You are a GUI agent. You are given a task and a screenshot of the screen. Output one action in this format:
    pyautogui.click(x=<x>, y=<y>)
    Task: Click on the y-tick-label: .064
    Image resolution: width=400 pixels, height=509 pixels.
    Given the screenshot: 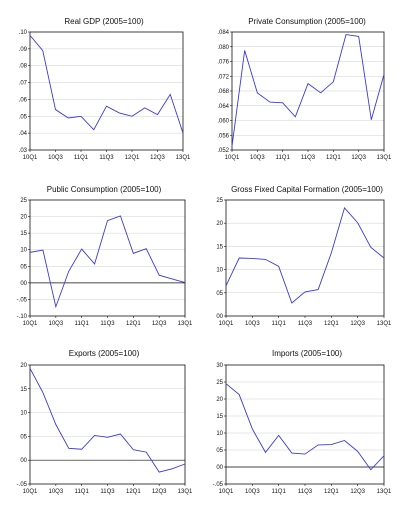 What is the action you would take?
    pyautogui.click(x=223, y=107)
    